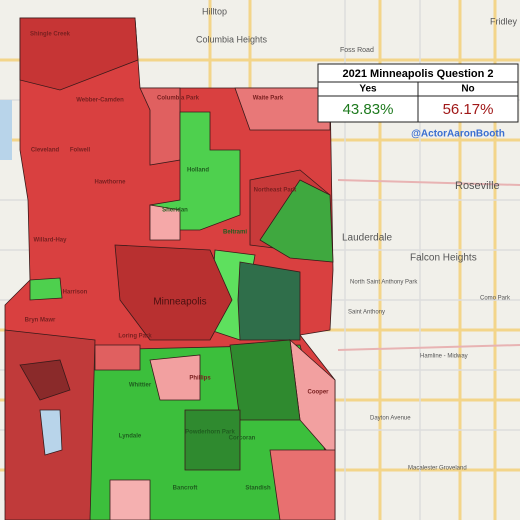  Describe the element at coordinates (178, 99) in the screenshot. I see `neighborhood-label: Columbia Park` at that location.